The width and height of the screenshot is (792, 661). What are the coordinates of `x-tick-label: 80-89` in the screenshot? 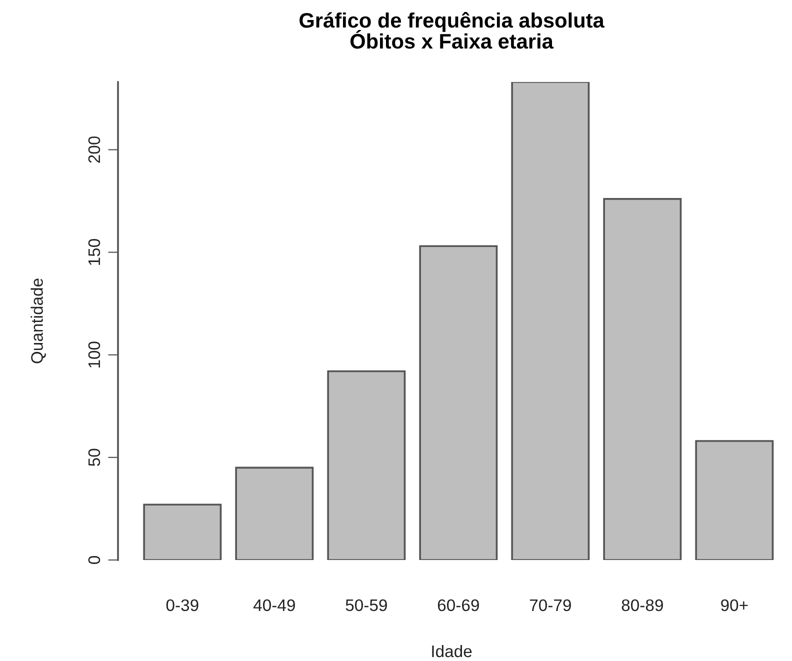 It's located at (642, 605).